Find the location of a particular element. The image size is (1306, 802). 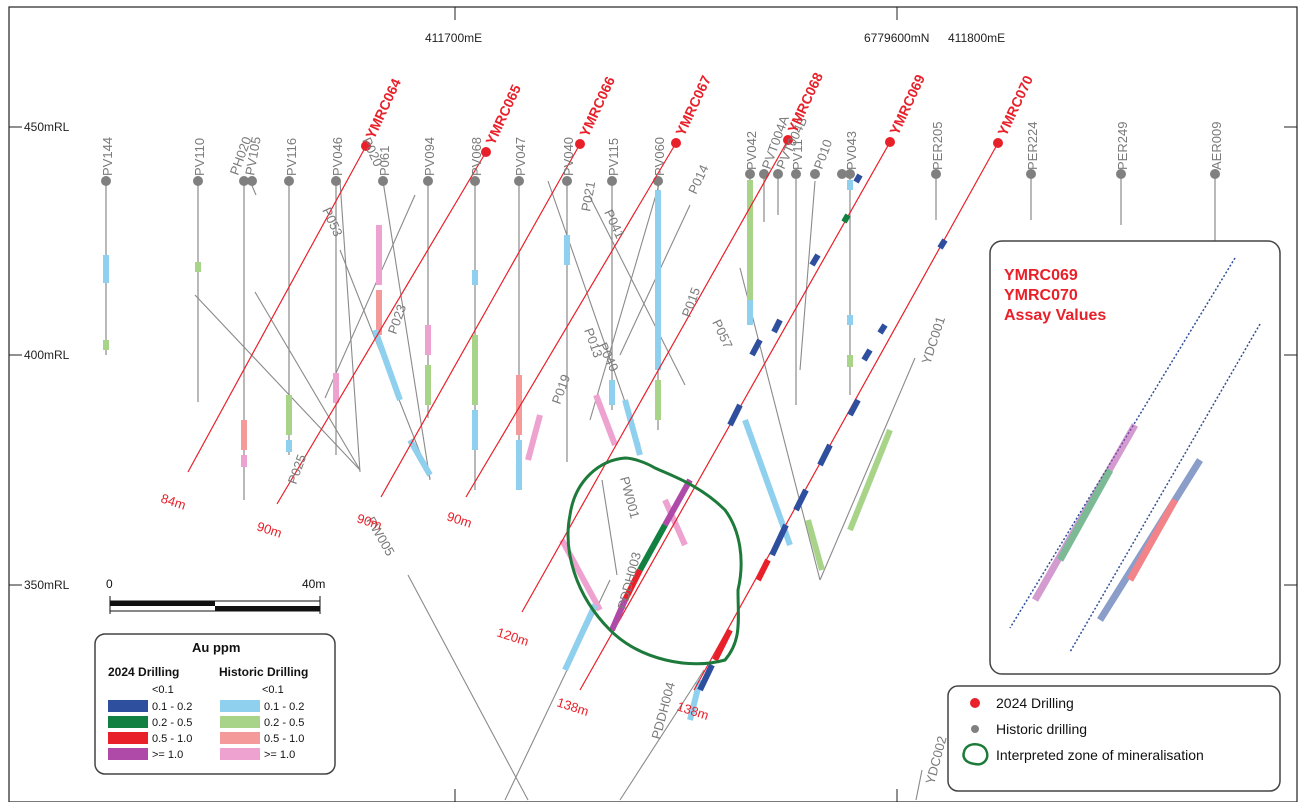

hole-label-pv105: PV105 is located at coordinates (253, 155).